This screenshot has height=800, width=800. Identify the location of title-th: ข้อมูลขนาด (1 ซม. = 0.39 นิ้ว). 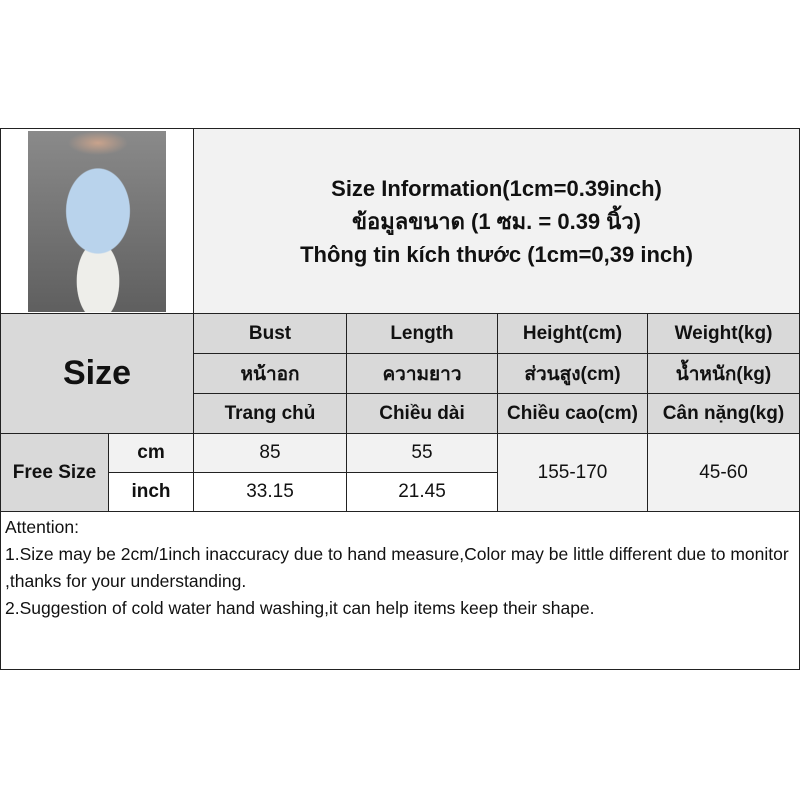
(496, 221).